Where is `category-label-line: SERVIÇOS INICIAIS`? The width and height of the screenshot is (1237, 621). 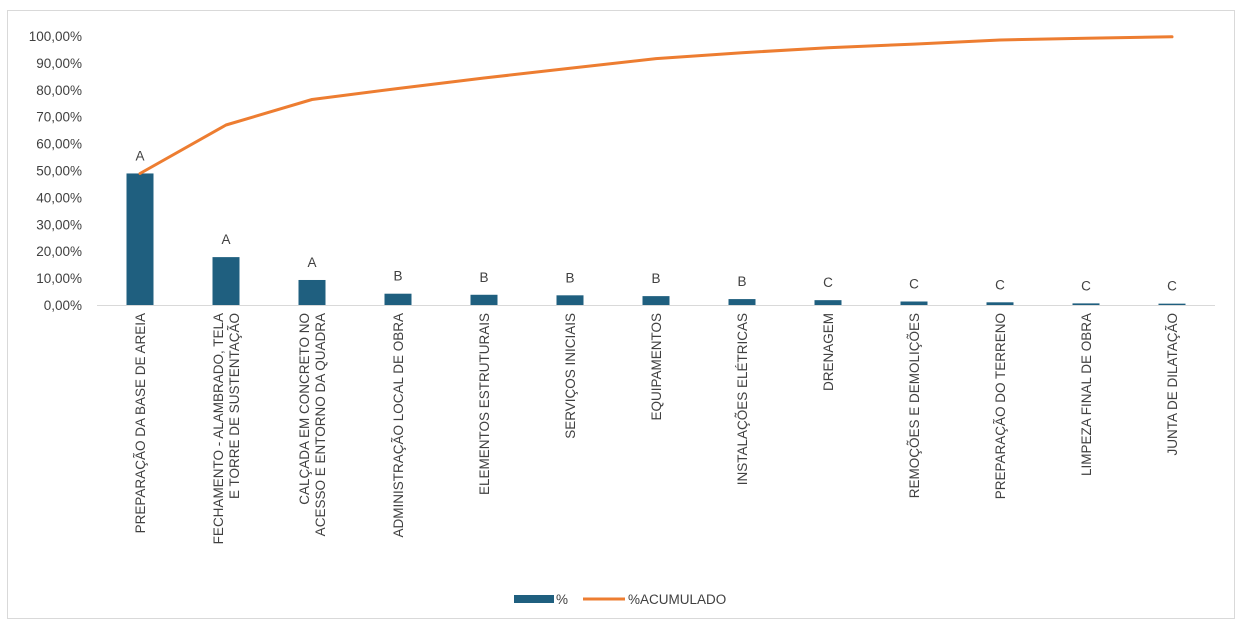 category-label-line: SERVIÇOS INICIAIS is located at coordinates (570, 376).